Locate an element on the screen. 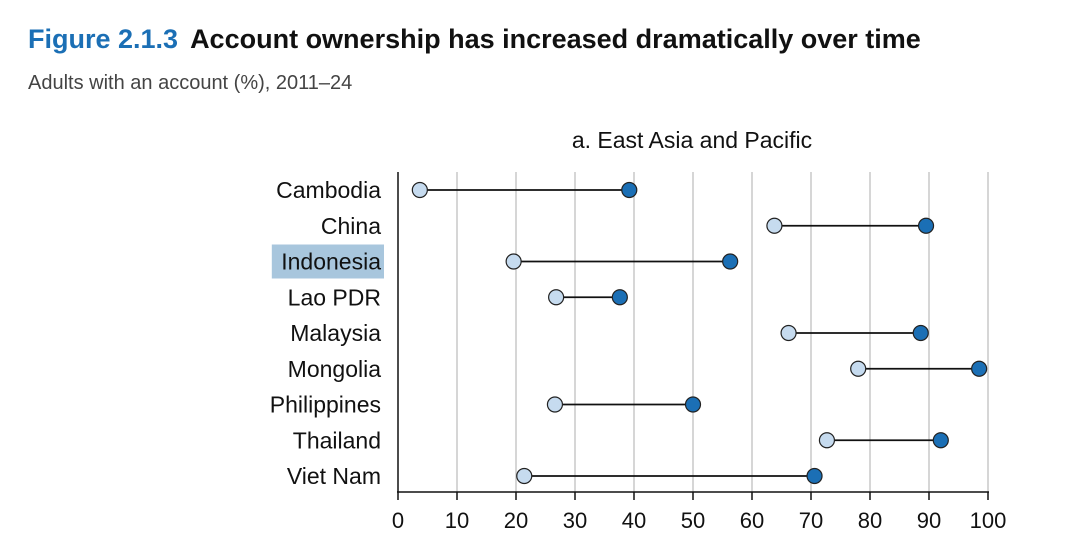 This screenshot has height=556, width=1070. category-highlight is located at coordinates (327, 261).